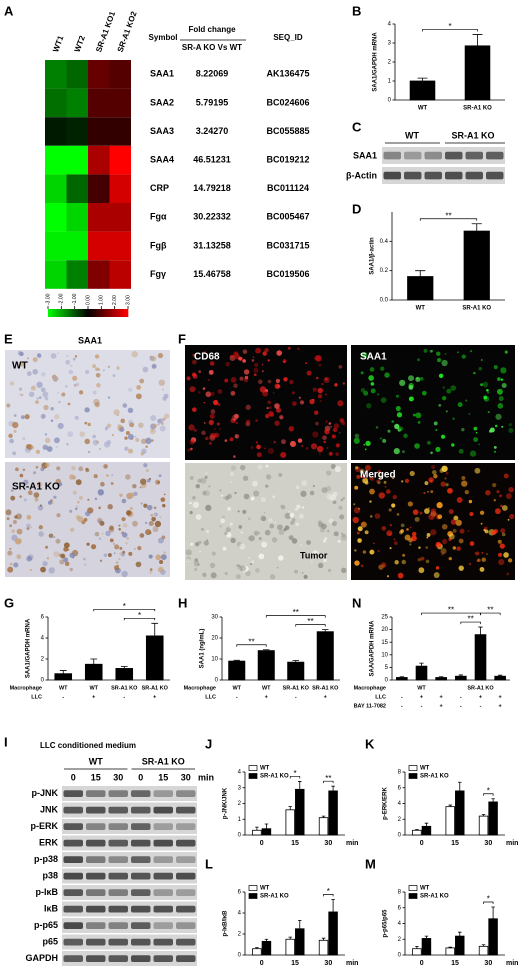  What do you see at coordinates (413, 896) in the screenshot?
I see `legend-swatch` at bounding box center [413, 896].